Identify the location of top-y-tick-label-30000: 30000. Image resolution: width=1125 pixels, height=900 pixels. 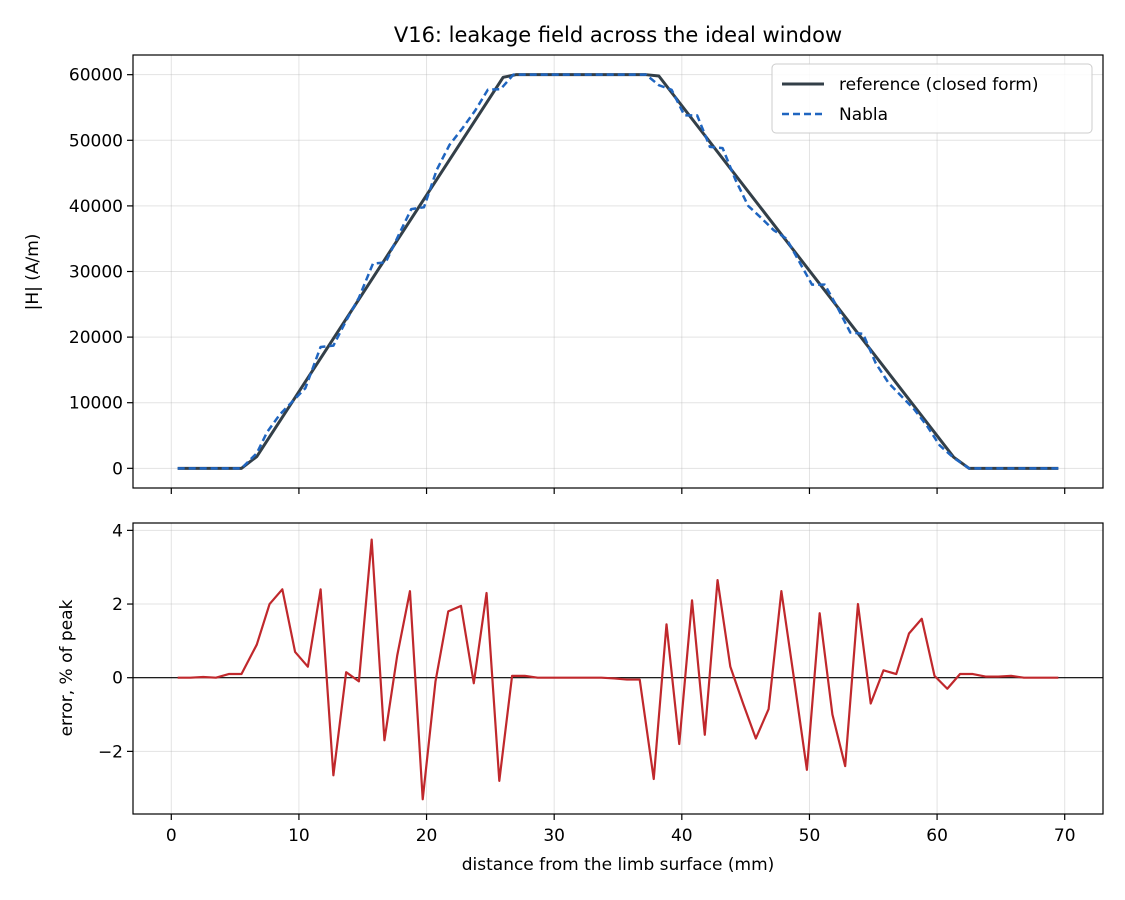
(96, 273).